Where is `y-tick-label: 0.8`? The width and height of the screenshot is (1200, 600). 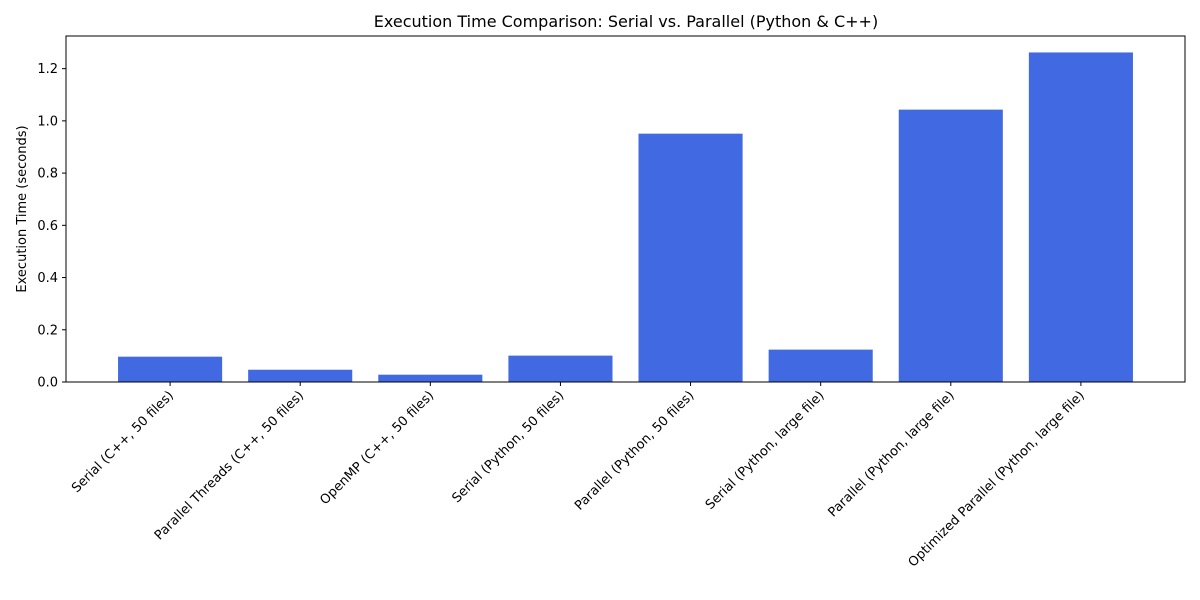
y-tick-label: 0.8 is located at coordinates (47, 174).